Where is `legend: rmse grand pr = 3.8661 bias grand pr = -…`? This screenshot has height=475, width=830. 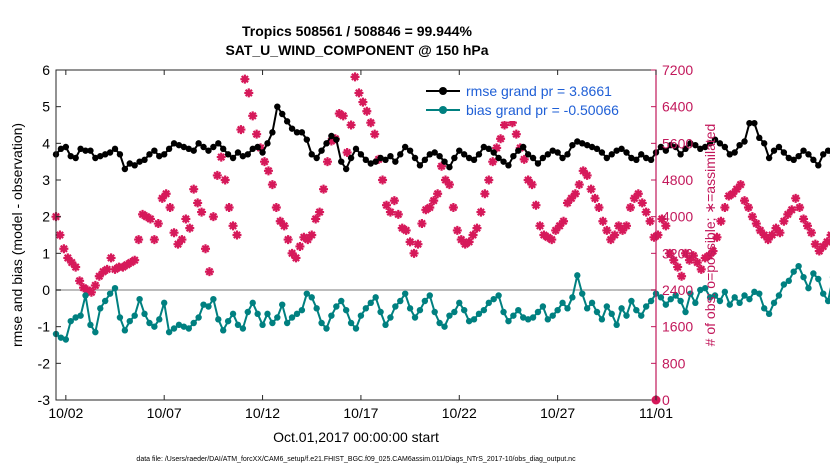
legend: rmse grand pr = 3.8661 bias grand pr = -… is located at coordinates (534, 100).